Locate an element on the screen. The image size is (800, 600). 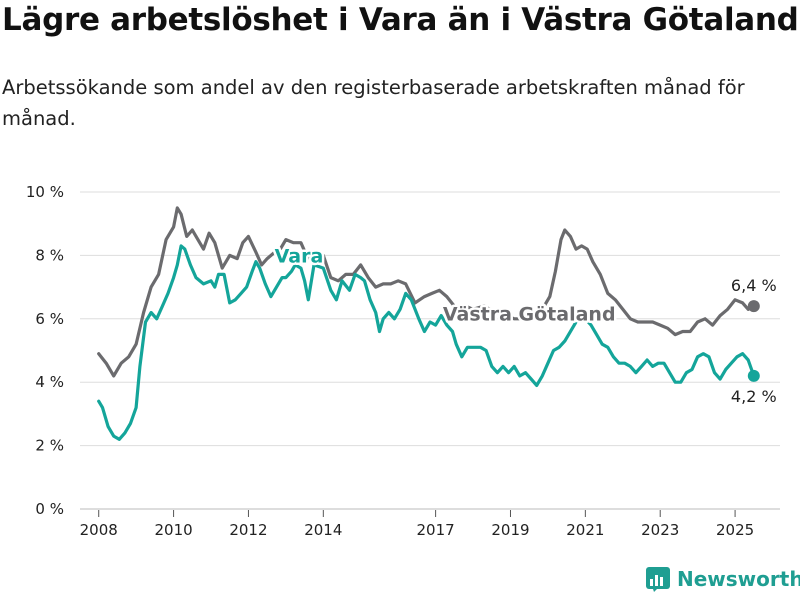
x-tick-label: 2008 is located at coordinates (99, 530).